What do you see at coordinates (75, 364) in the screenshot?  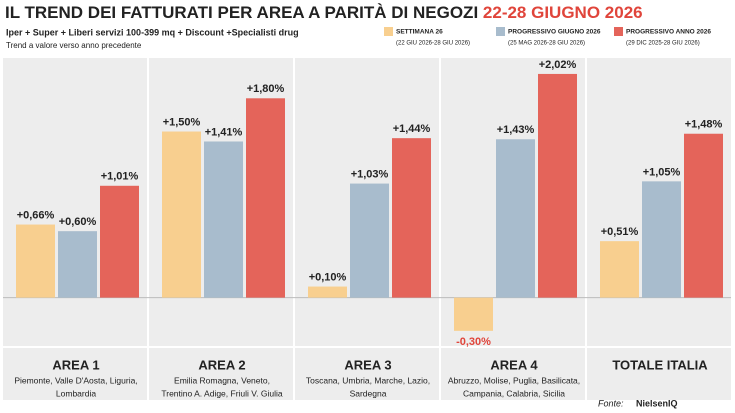 I see `category-label: AREA 1` at bounding box center [75, 364].